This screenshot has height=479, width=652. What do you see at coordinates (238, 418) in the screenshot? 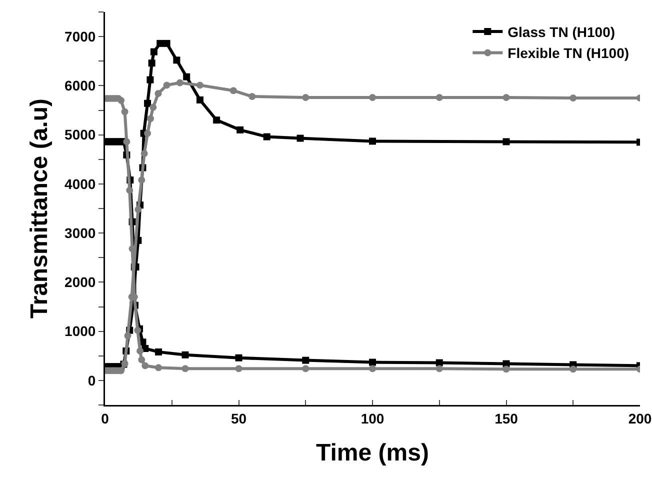
I see `x-tick-label: 50` at bounding box center [238, 418].